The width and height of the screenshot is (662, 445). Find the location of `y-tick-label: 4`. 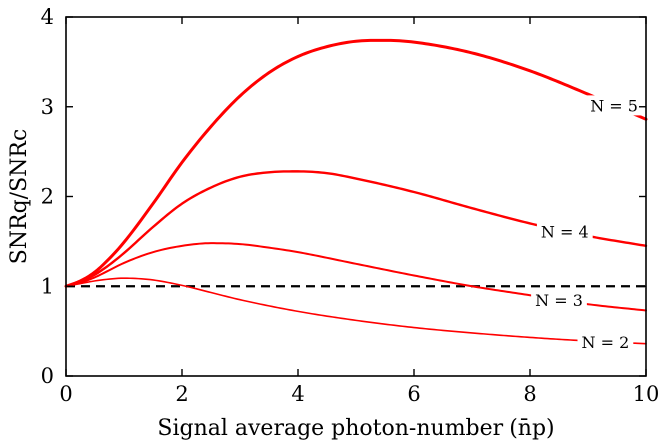

y-tick-label: 4 is located at coordinates (47, 17).